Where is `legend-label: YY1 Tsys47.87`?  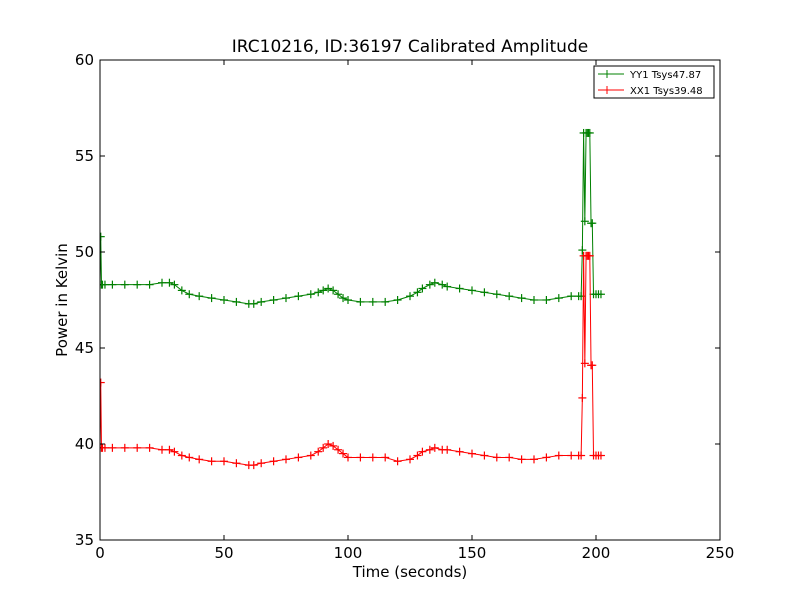
legend-label: YY1 Tsys47.87 is located at coordinates (665, 75).